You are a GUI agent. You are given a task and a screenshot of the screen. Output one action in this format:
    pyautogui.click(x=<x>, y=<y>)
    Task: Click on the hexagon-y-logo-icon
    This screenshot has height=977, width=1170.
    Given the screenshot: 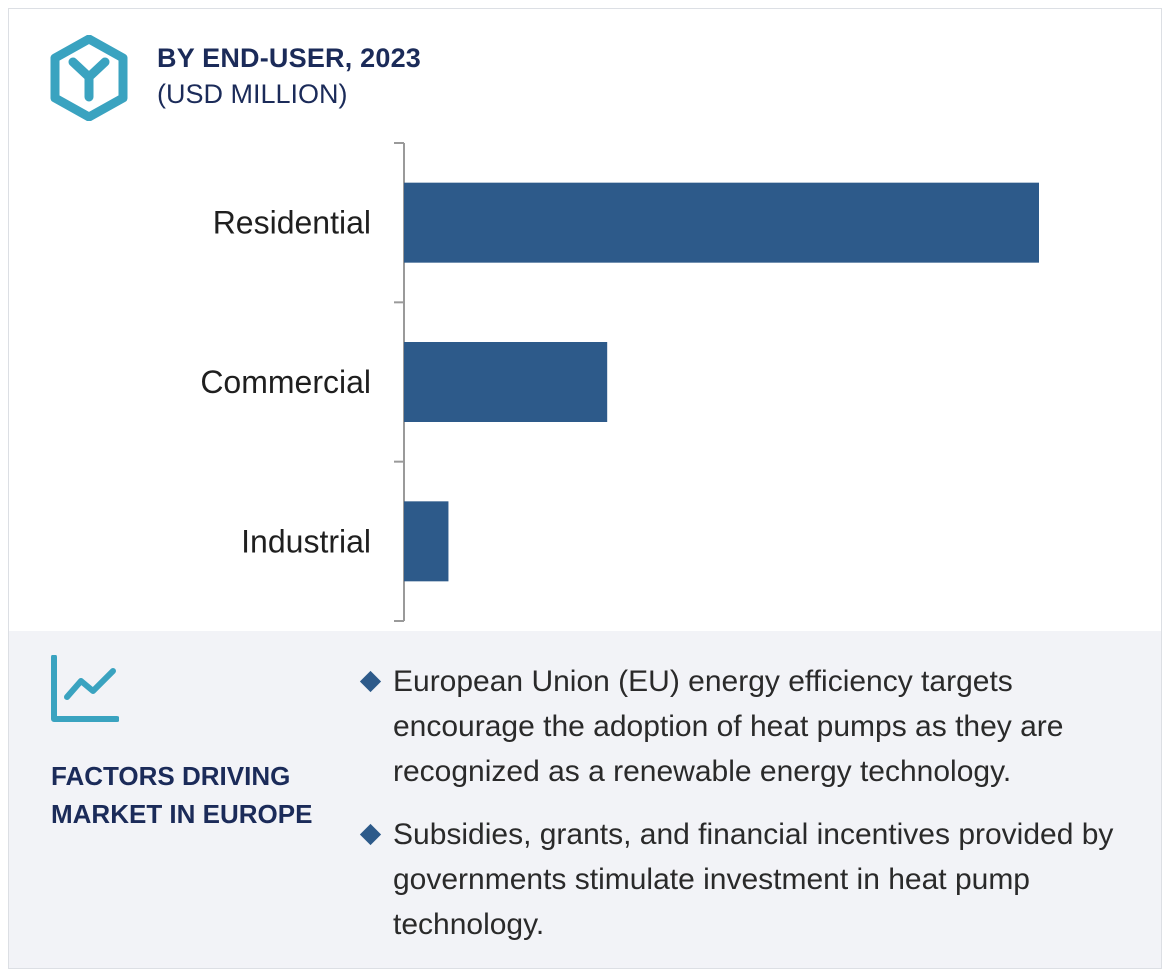 What is the action you would take?
    pyautogui.click(x=89, y=78)
    